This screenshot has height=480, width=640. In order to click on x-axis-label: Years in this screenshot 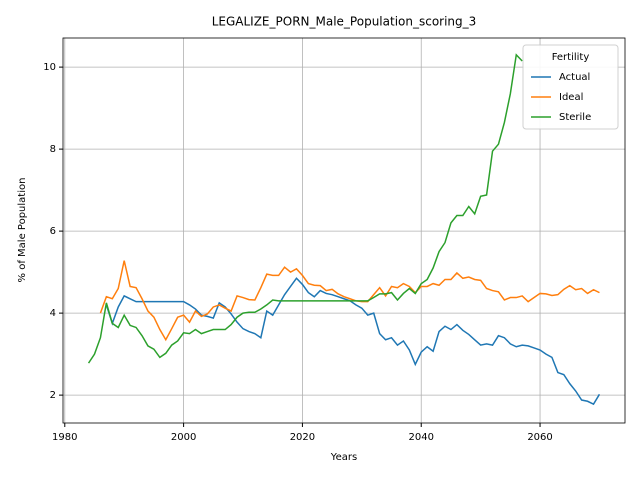, I will do `click(343, 457)`.